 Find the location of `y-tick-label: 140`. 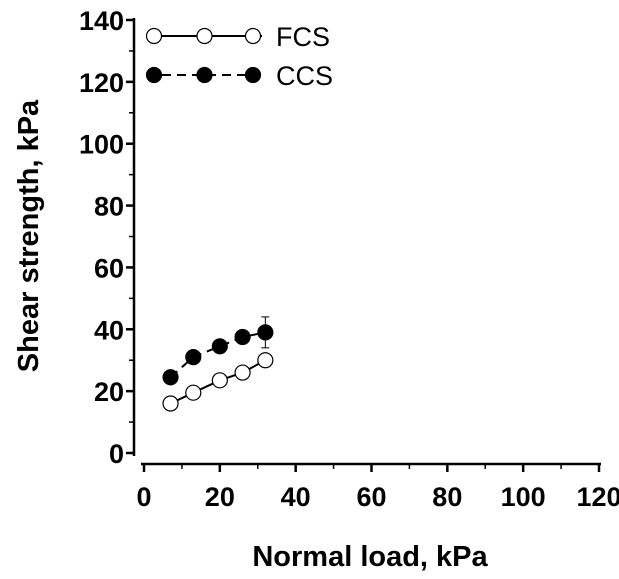

y-tick-label: 140 is located at coordinates (101, 21).